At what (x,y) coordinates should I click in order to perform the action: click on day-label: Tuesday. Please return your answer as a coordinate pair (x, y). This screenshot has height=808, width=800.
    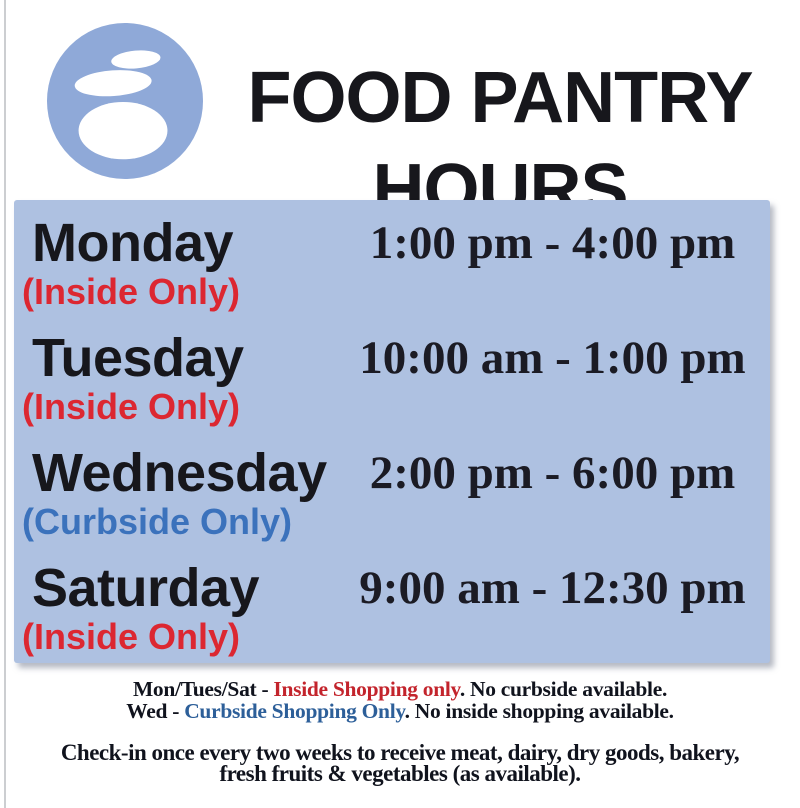
    Looking at the image, I should click on (138, 358).